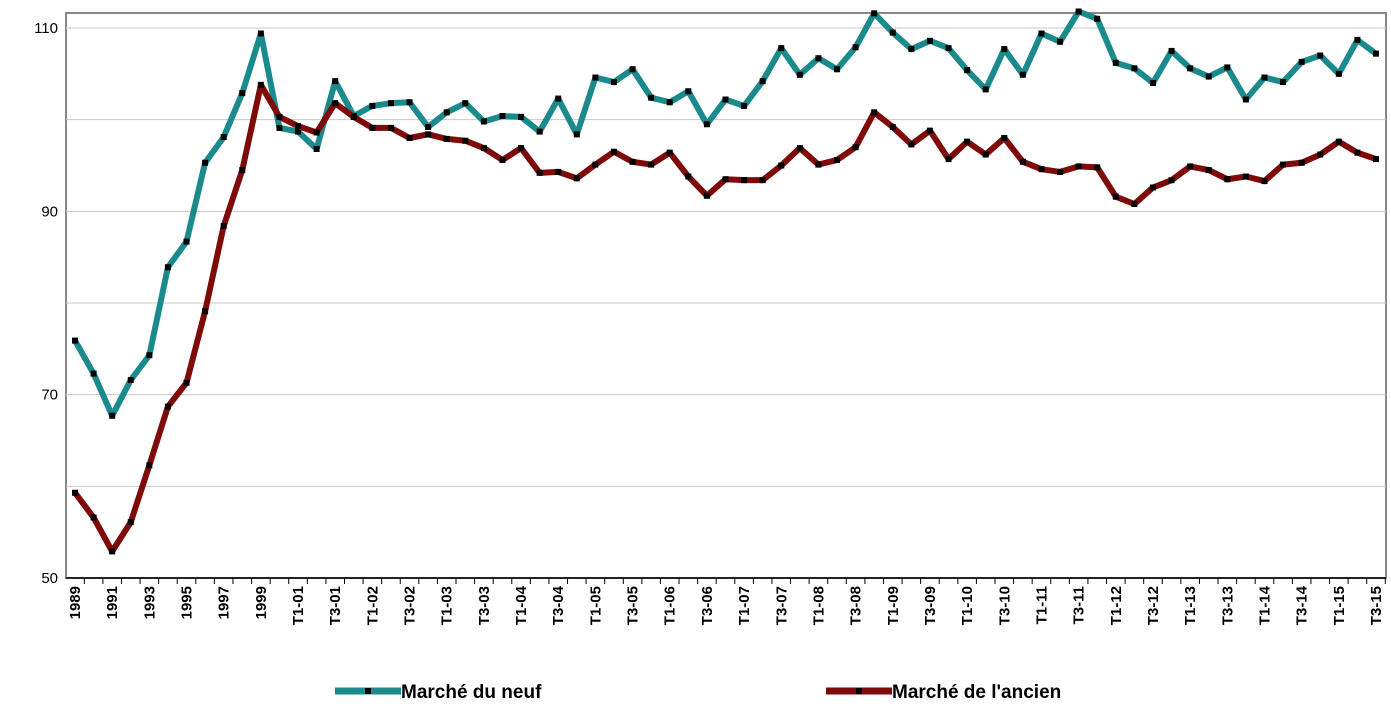 This screenshot has height=714, width=1391. I want to click on x-tick-label: 1991, so click(112, 602).